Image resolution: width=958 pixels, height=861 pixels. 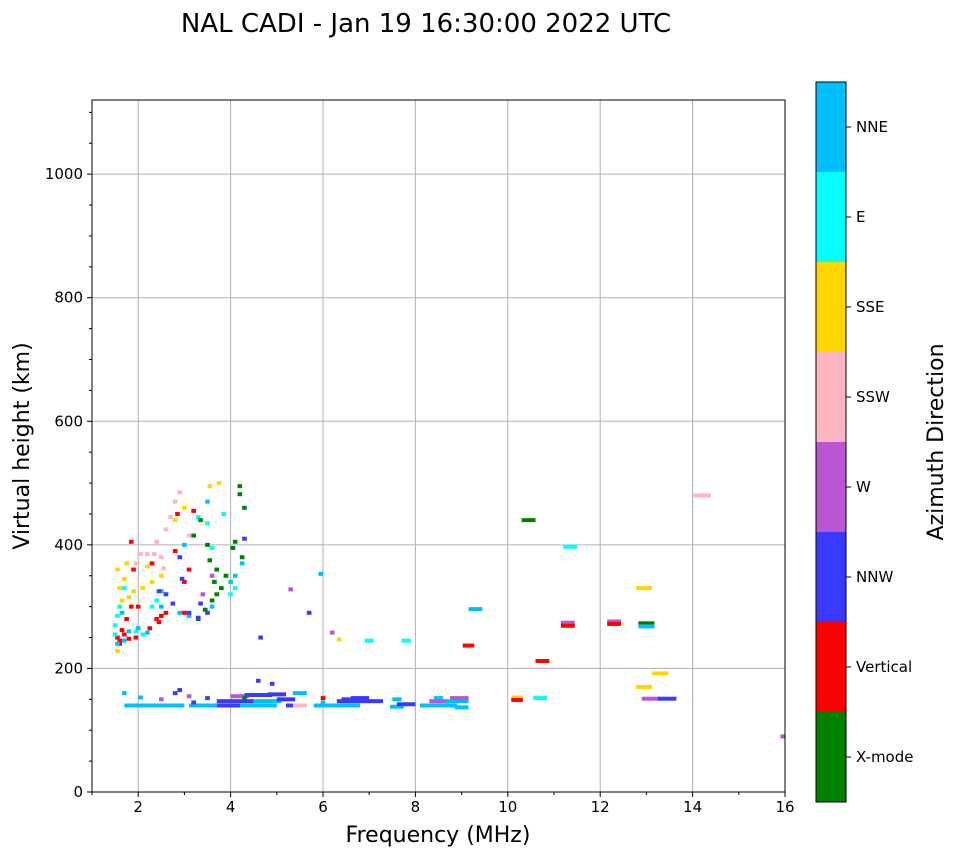 I want to click on x-axis-label: Frequency (MHz), so click(x=438, y=835).